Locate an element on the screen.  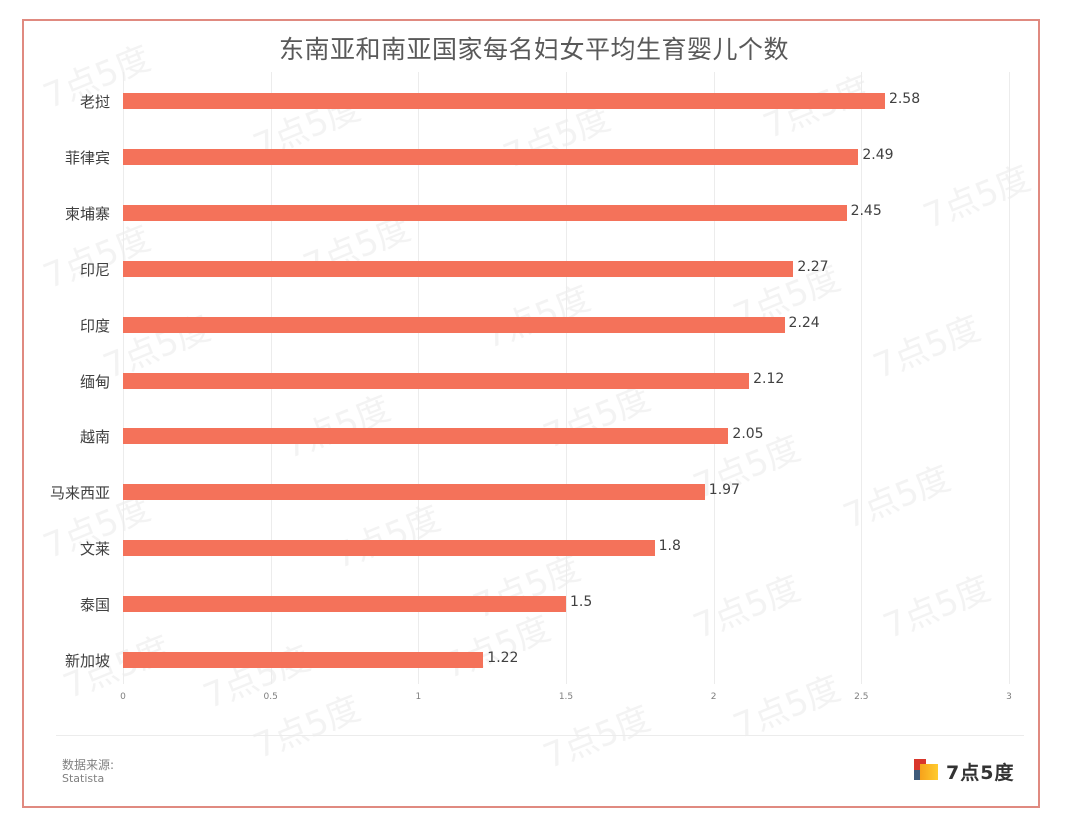
category-label: 柬埔寨 is located at coordinates (87, 213).